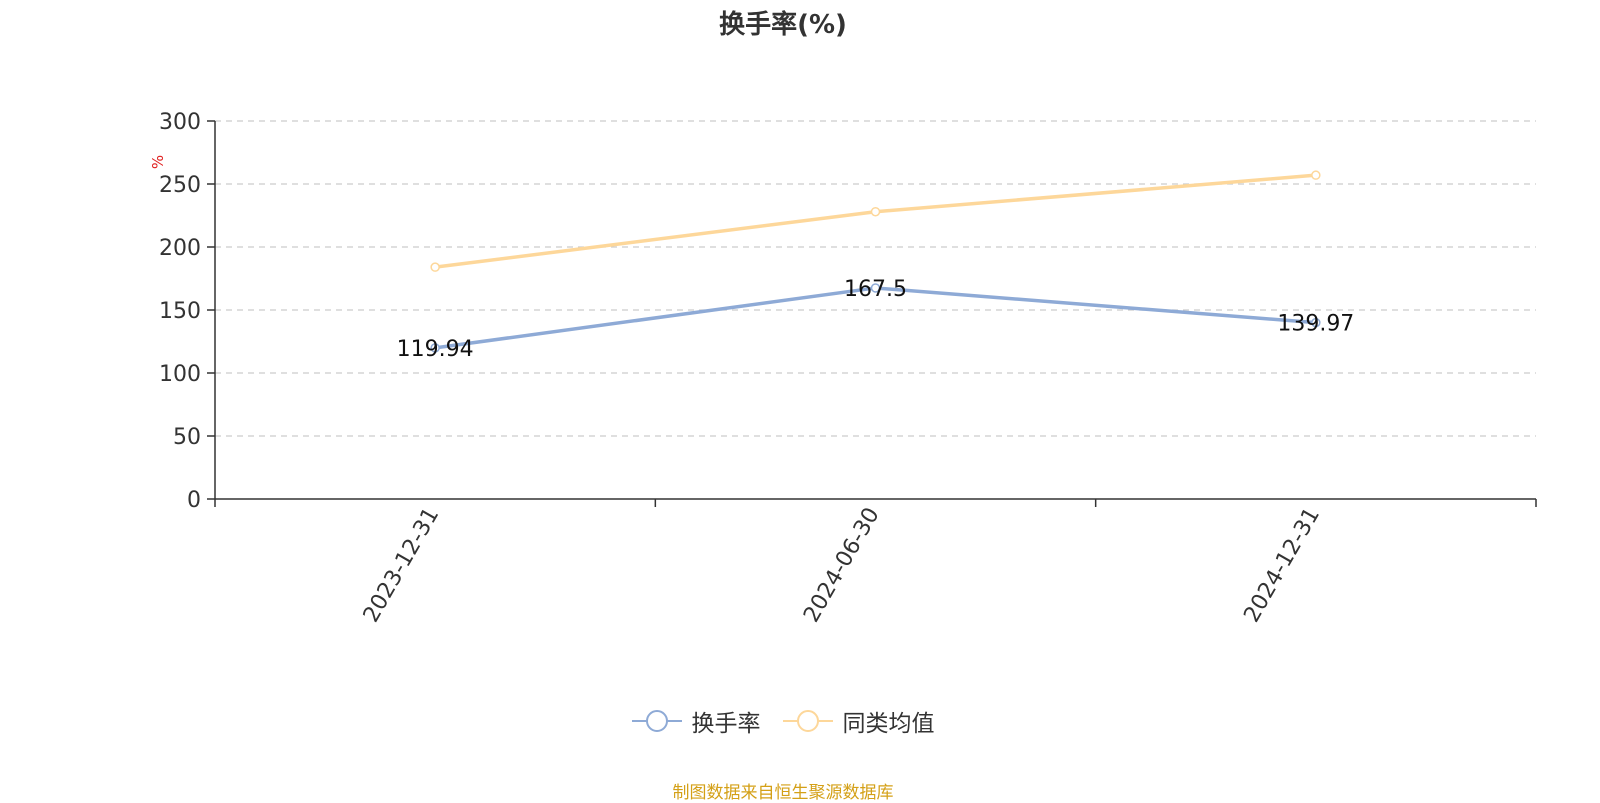 This screenshot has height=803, width=1600. Describe the element at coordinates (726, 724) in the screenshot. I see `legend-label: 换手率` at that location.